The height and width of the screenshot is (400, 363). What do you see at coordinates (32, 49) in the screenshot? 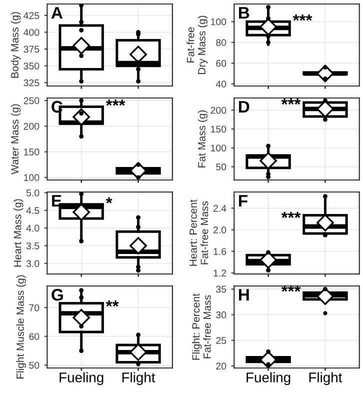
I see `y-tick-label: 375` at bounding box center [32, 49].